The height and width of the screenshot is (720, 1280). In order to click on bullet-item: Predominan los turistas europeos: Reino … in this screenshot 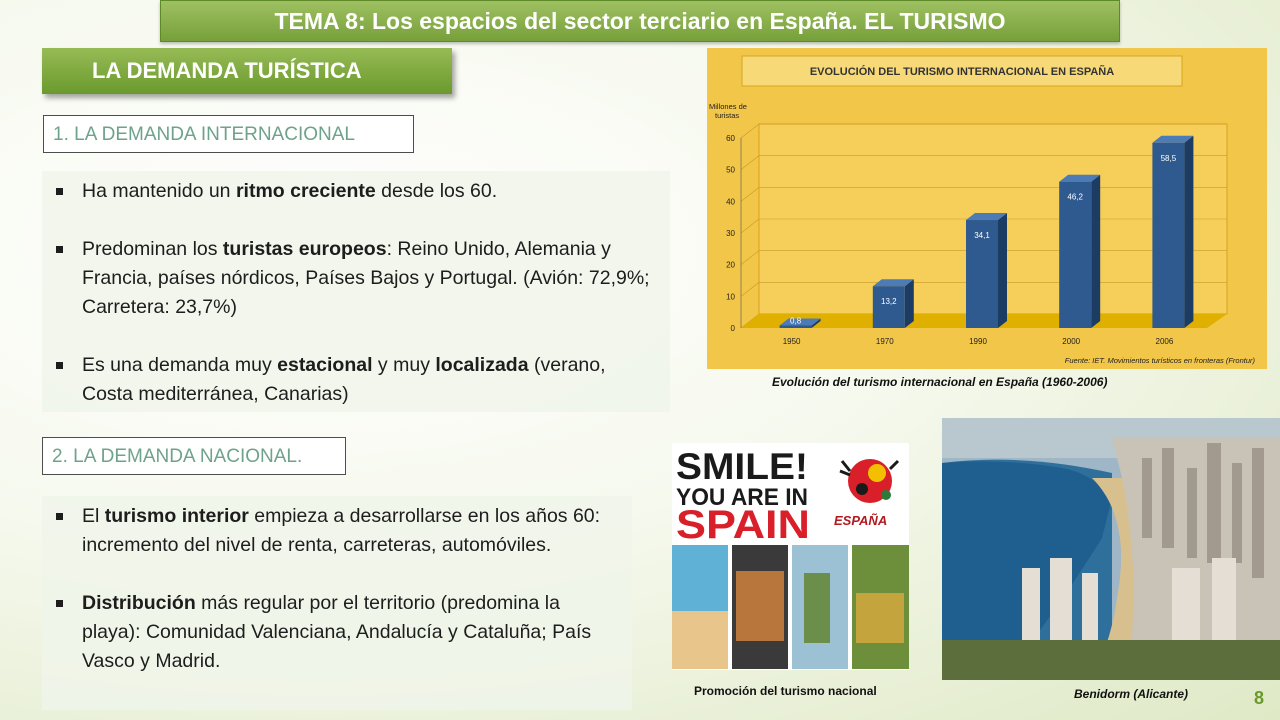, I will do `click(358, 278)`.